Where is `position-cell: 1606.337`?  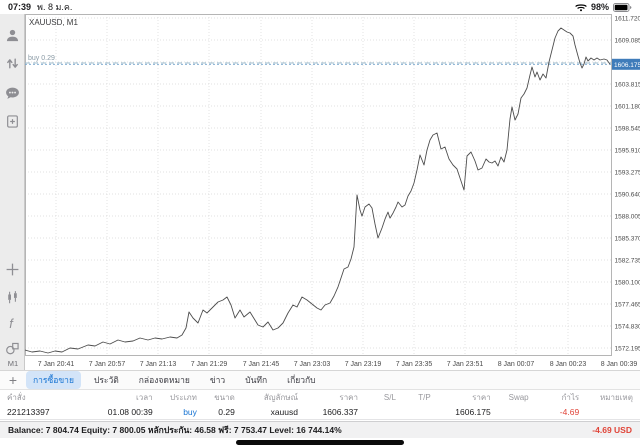
position-cell: 1606.337 is located at coordinates (340, 411).